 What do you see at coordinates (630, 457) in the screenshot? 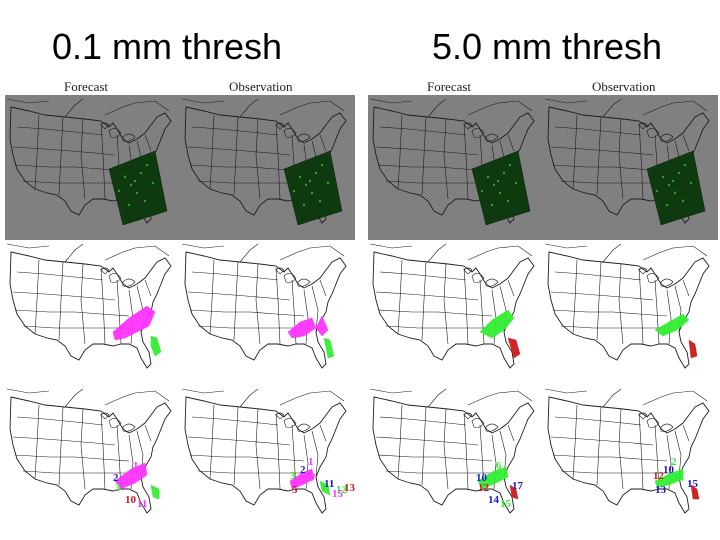
I see `panel-objects-observation: 2 10 12 13 14 15` at bounding box center [630, 457].